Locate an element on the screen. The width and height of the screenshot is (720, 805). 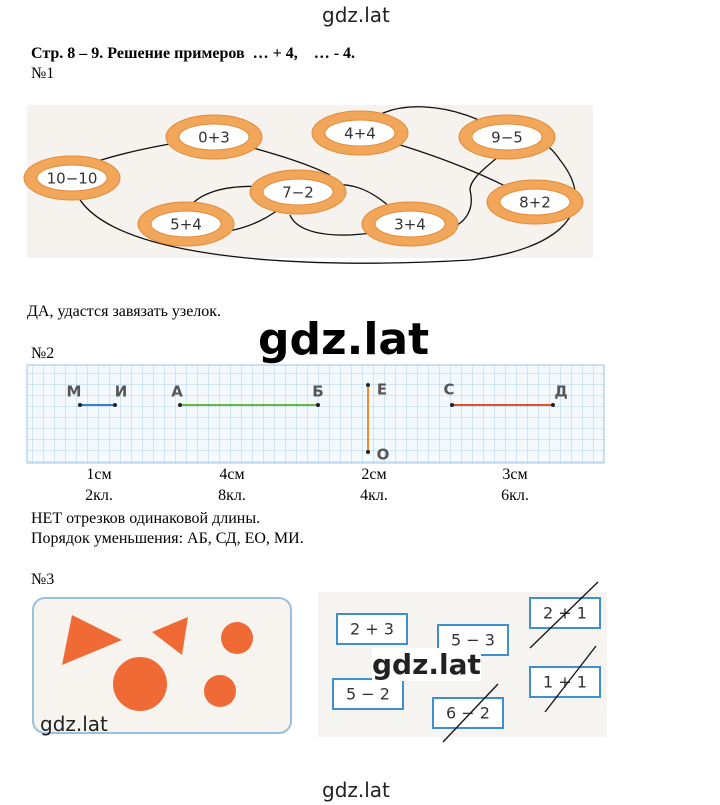
card-label: 5 − 2 is located at coordinates (368, 694).